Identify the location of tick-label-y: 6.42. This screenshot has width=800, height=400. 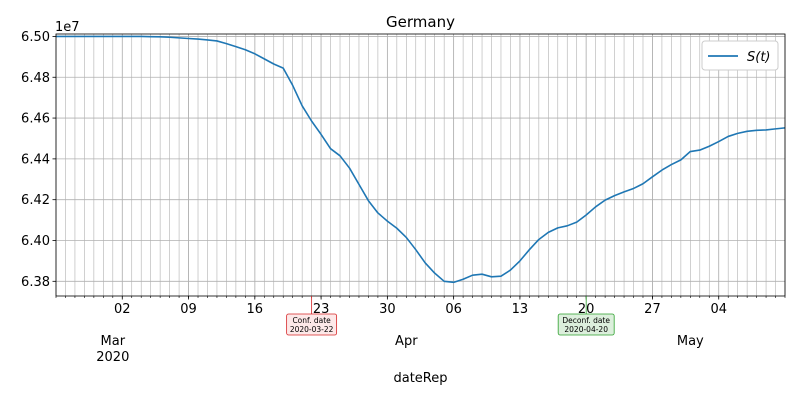
(35, 200).